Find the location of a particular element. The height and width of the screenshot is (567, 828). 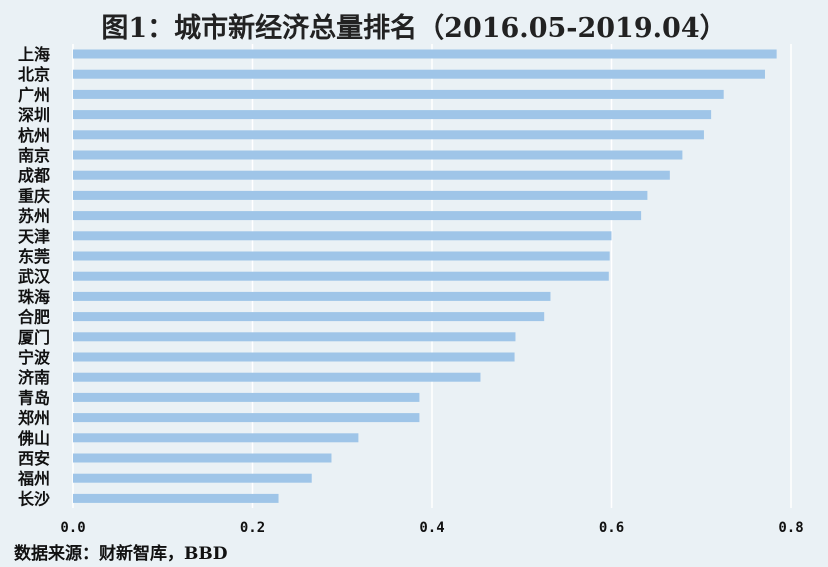

category-label: 武汉 is located at coordinates (34, 276).